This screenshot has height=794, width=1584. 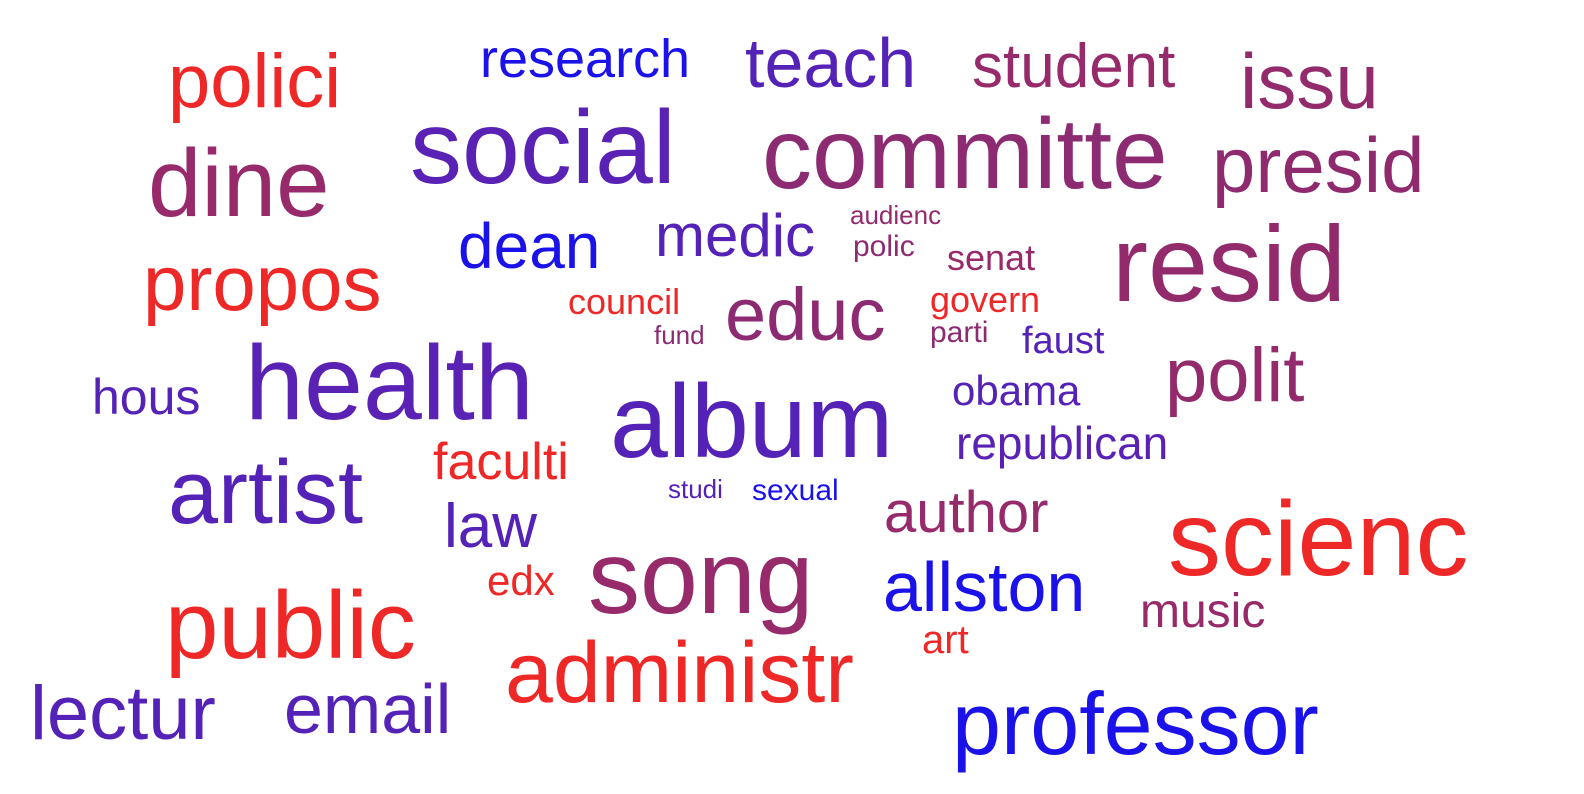 I want to click on word-audienc: audienc, so click(x=896, y=215).